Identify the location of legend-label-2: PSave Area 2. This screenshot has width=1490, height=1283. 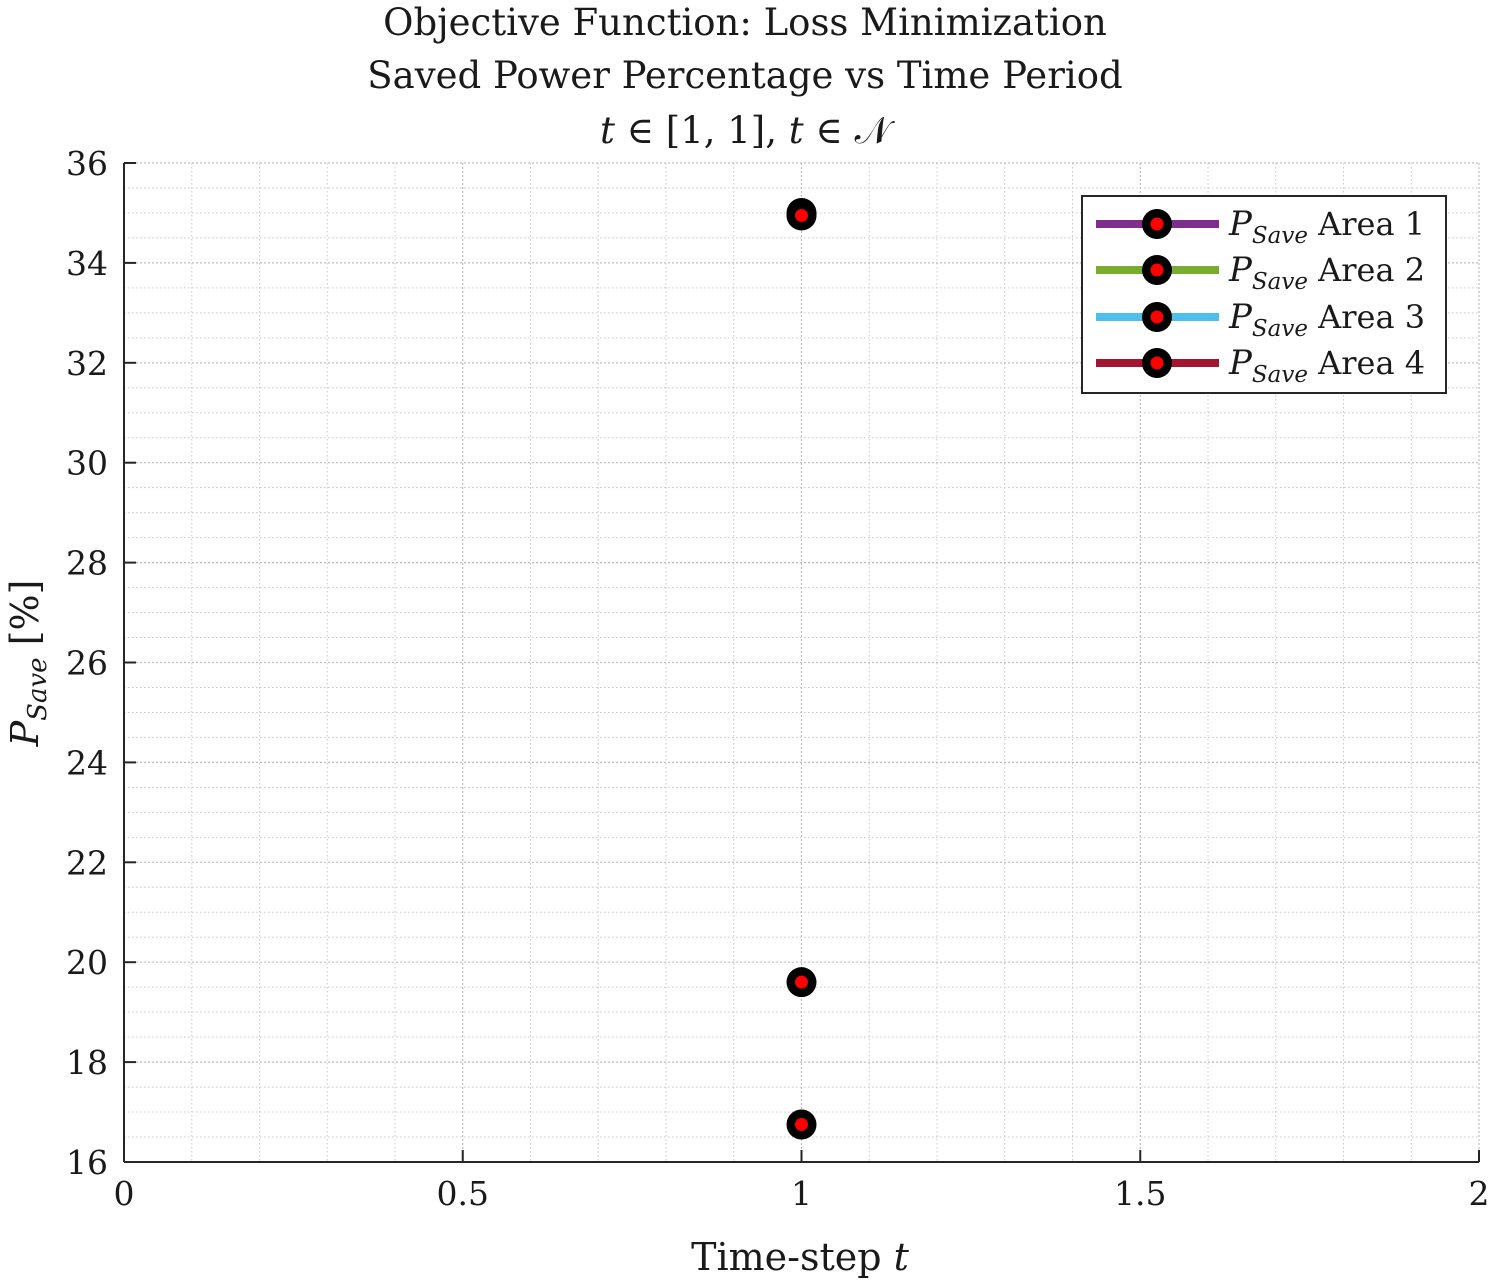
(1326, 272).